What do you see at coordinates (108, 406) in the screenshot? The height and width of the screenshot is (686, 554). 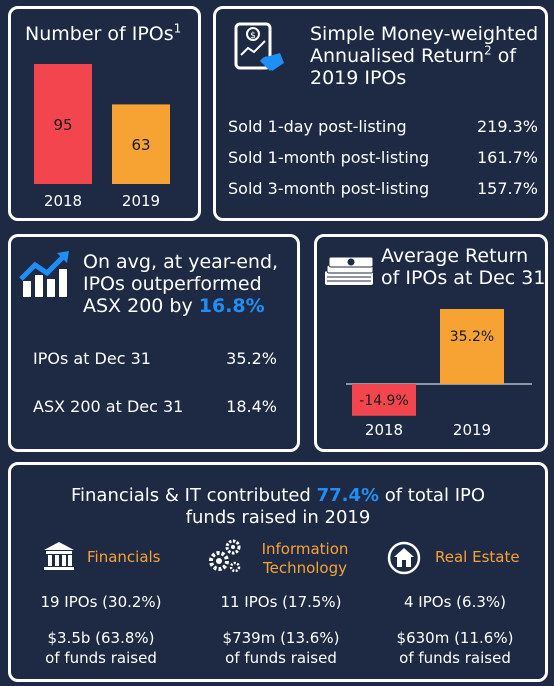 I see `row-label: ASX 200 at Dec 31` at bounding box center [108, 406].